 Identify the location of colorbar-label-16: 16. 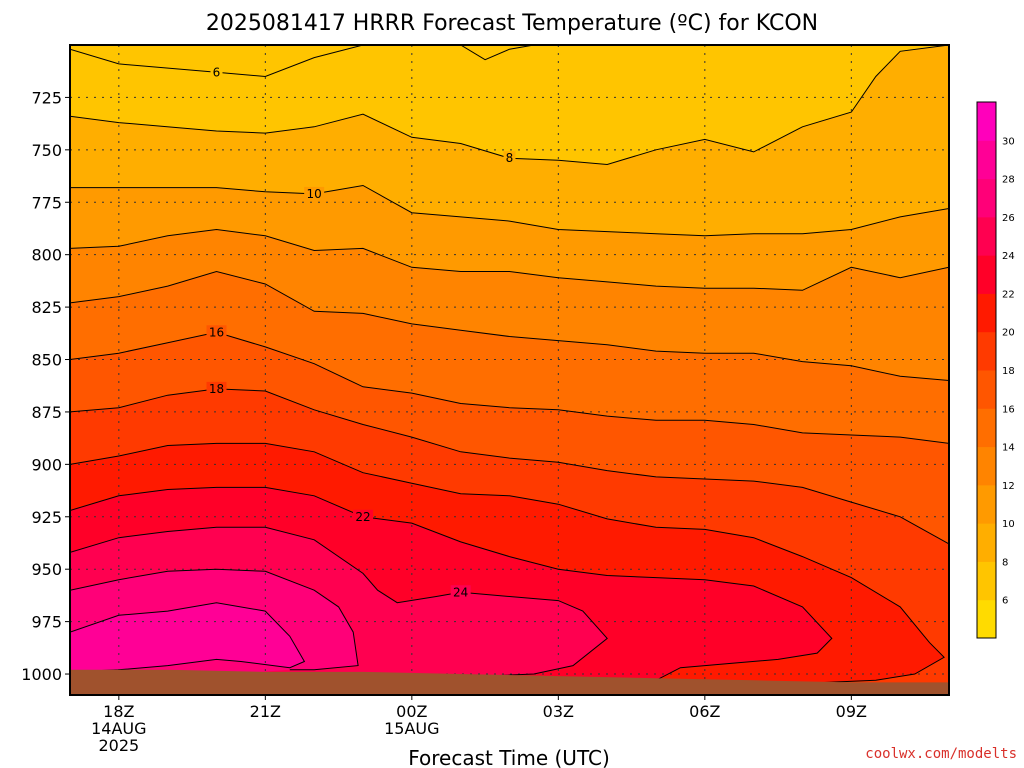
(1008, 409).